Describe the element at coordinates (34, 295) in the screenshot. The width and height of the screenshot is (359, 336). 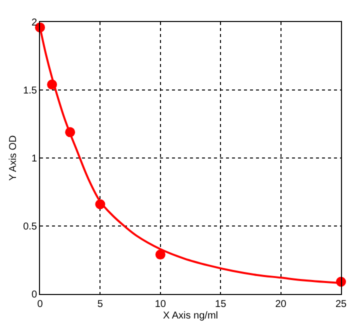
I see `y-tick-label: 0` at that location.